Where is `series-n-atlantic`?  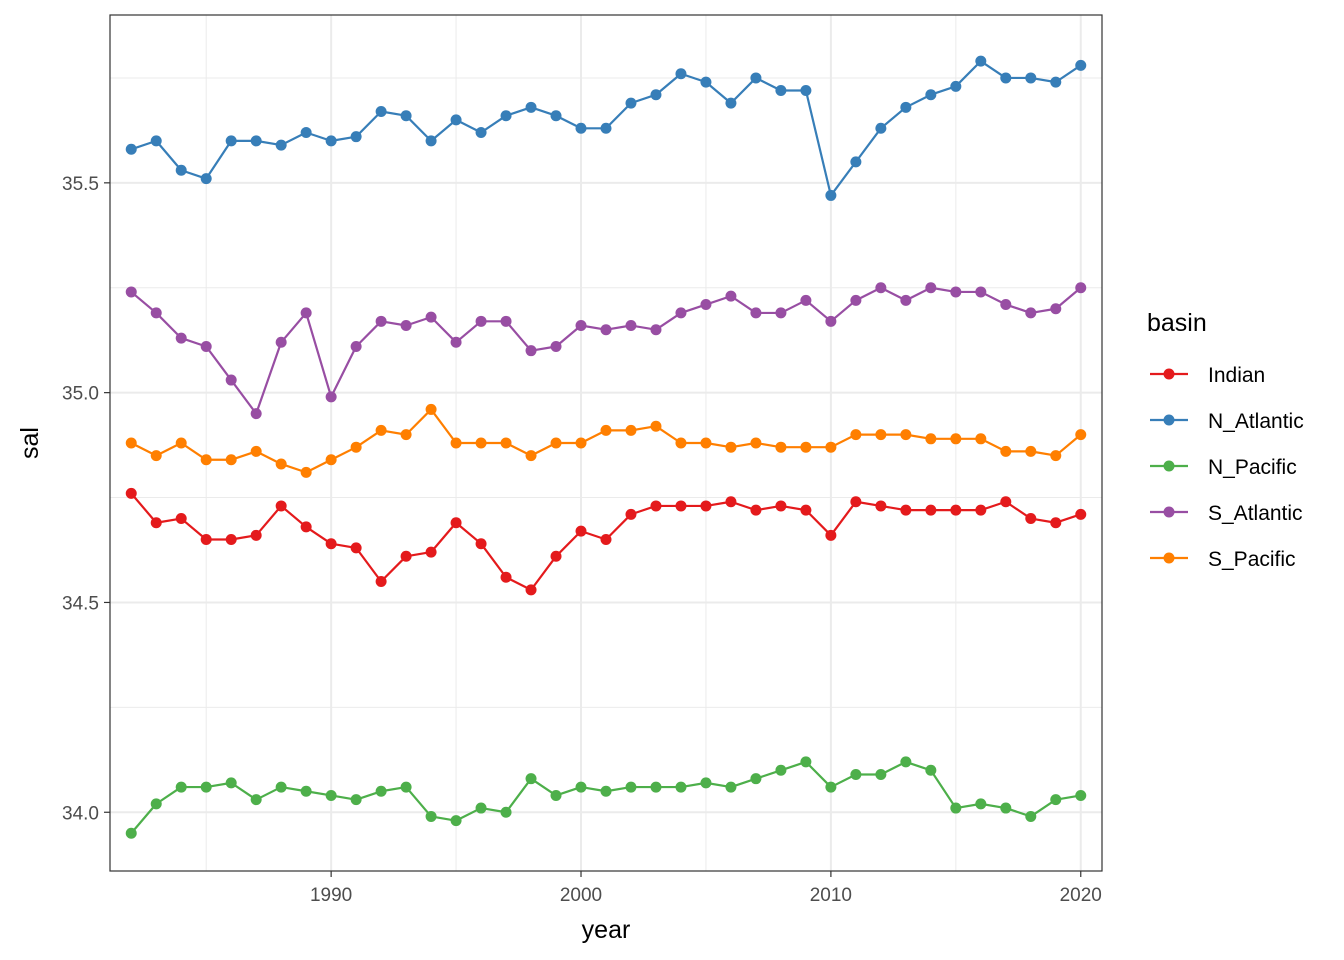
series-n-atlantic is located at coordinates (606, 128).